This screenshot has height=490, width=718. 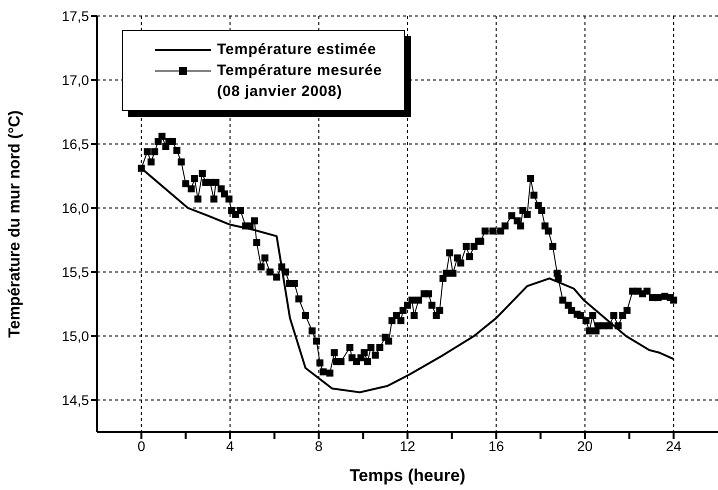 What do you see at coordinates (280, 92) in the screenshot?
I see `annotation: (08 janvier 2008)` at bounding box center [280, 92].